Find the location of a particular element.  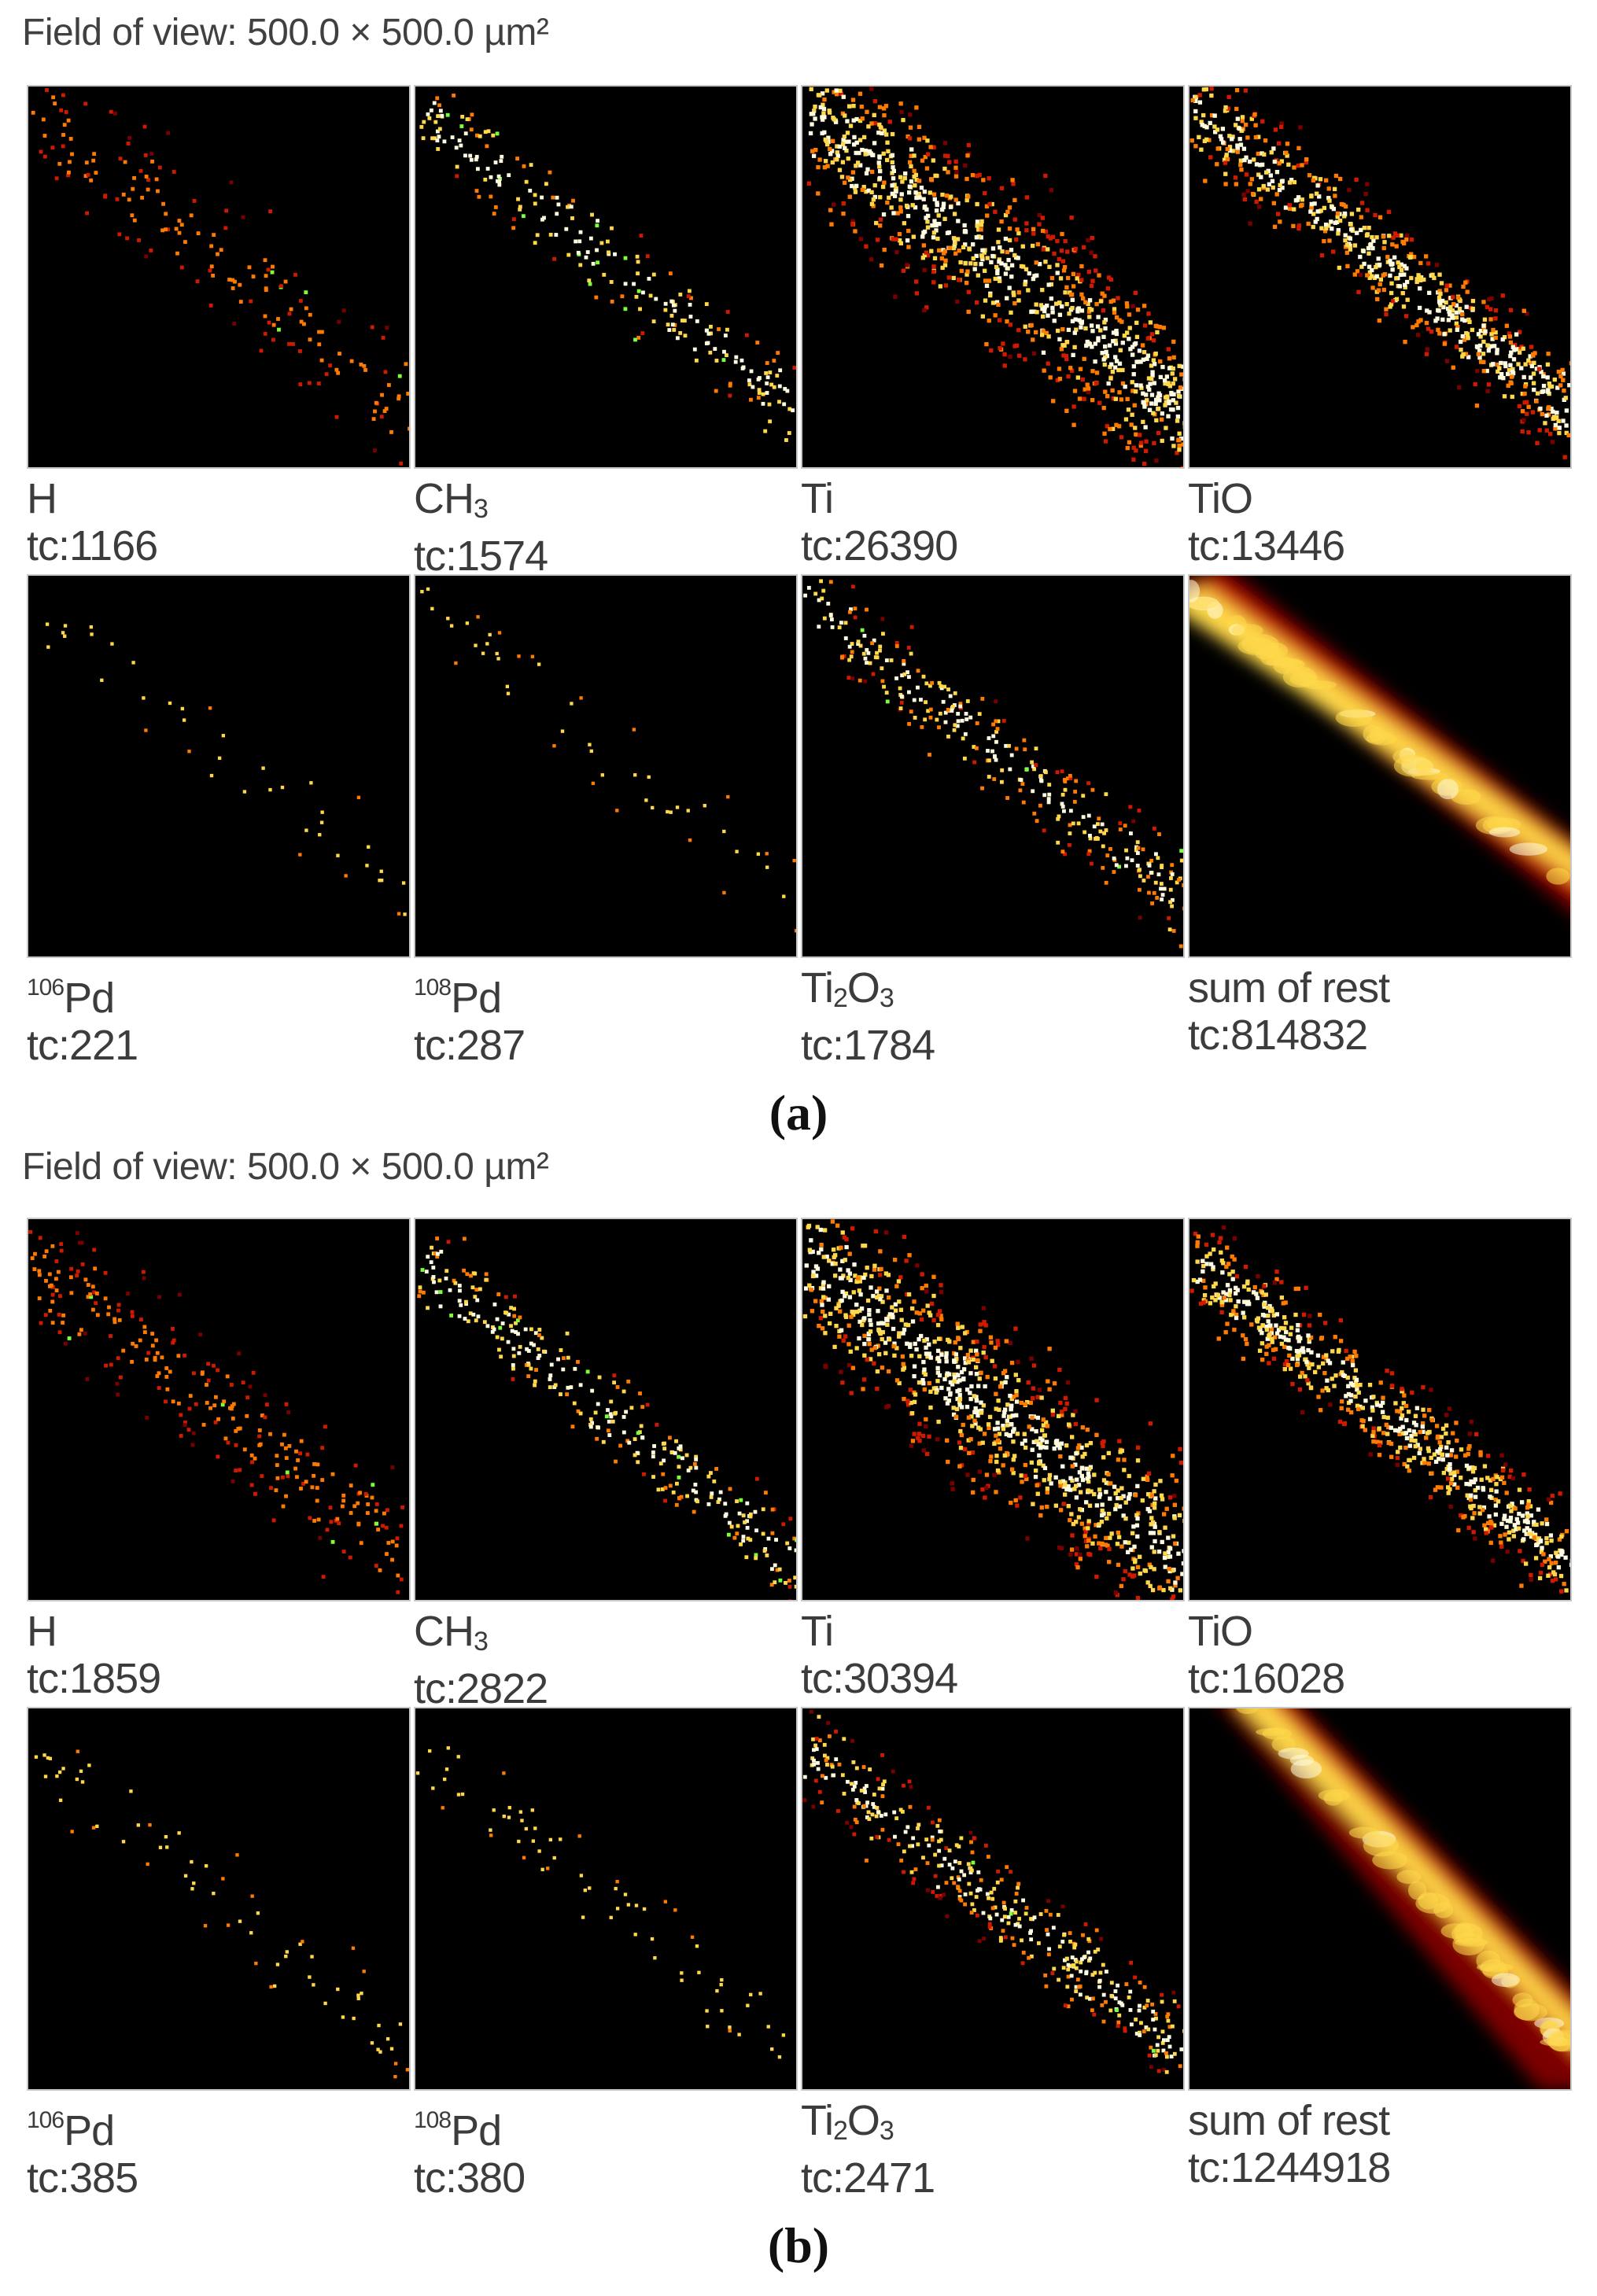

caption-b-text: (b) is located at coordinates (799, 2245).